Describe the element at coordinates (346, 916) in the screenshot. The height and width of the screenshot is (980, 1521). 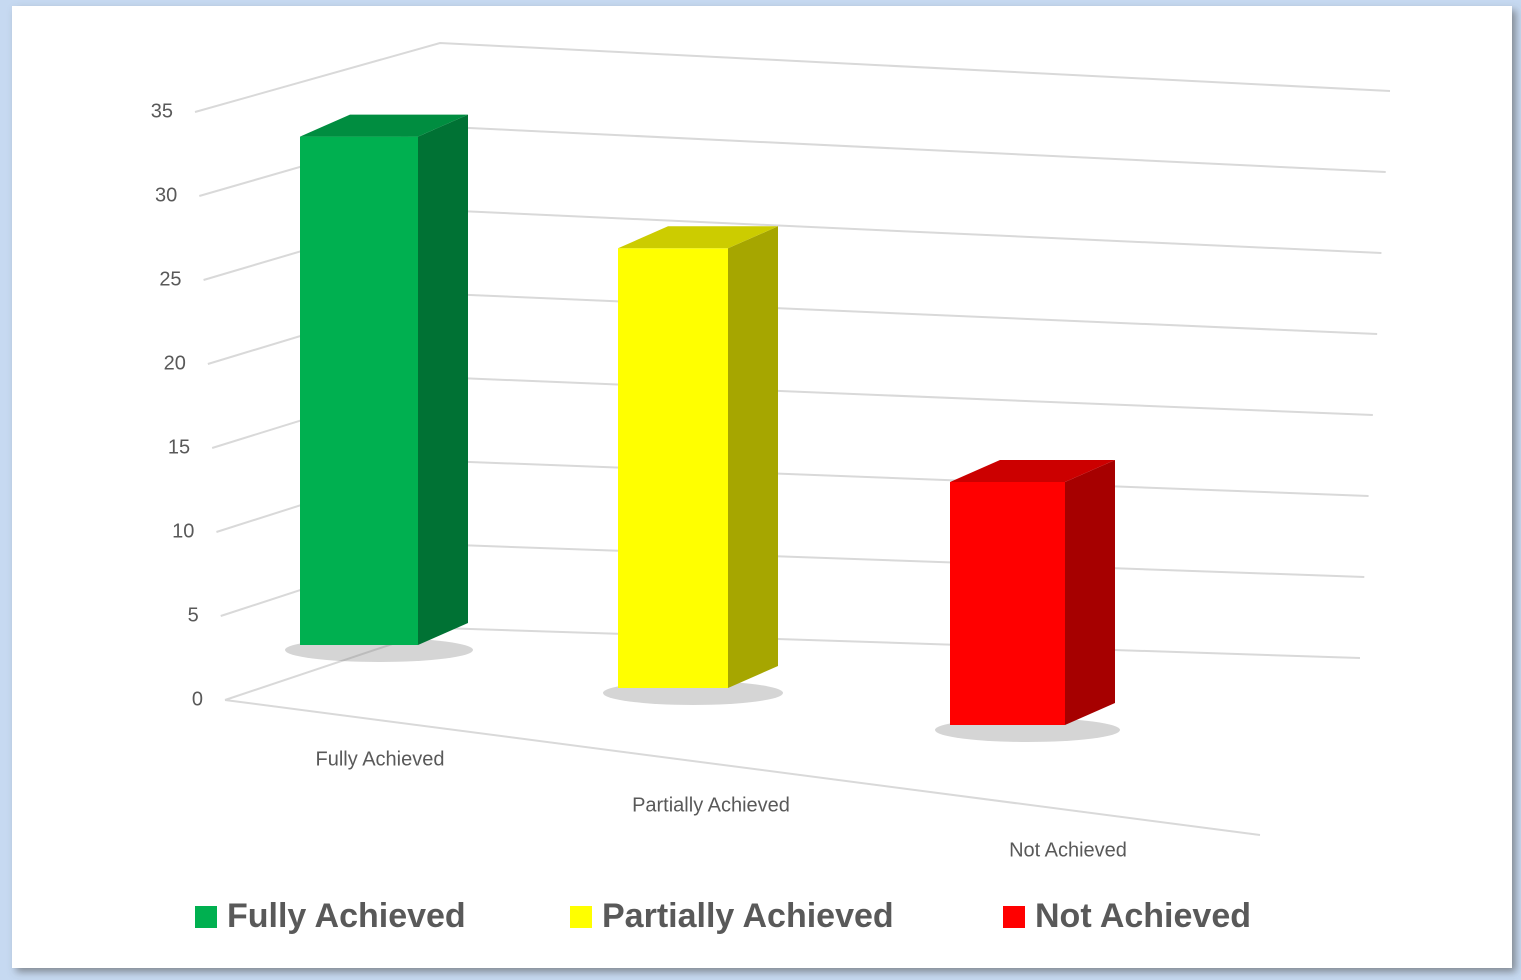
I see `legend-label: Fully Achieved` at that location.